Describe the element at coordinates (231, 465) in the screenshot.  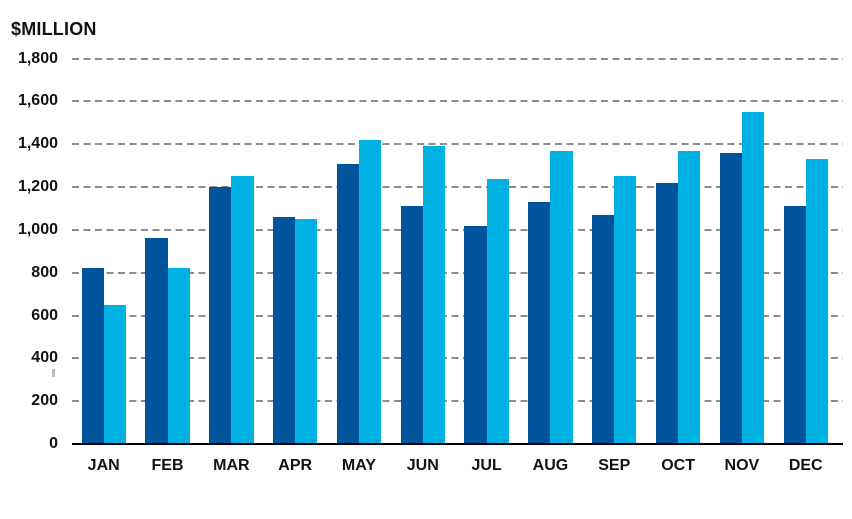
I see `x-tick-label: MAR` at that location.